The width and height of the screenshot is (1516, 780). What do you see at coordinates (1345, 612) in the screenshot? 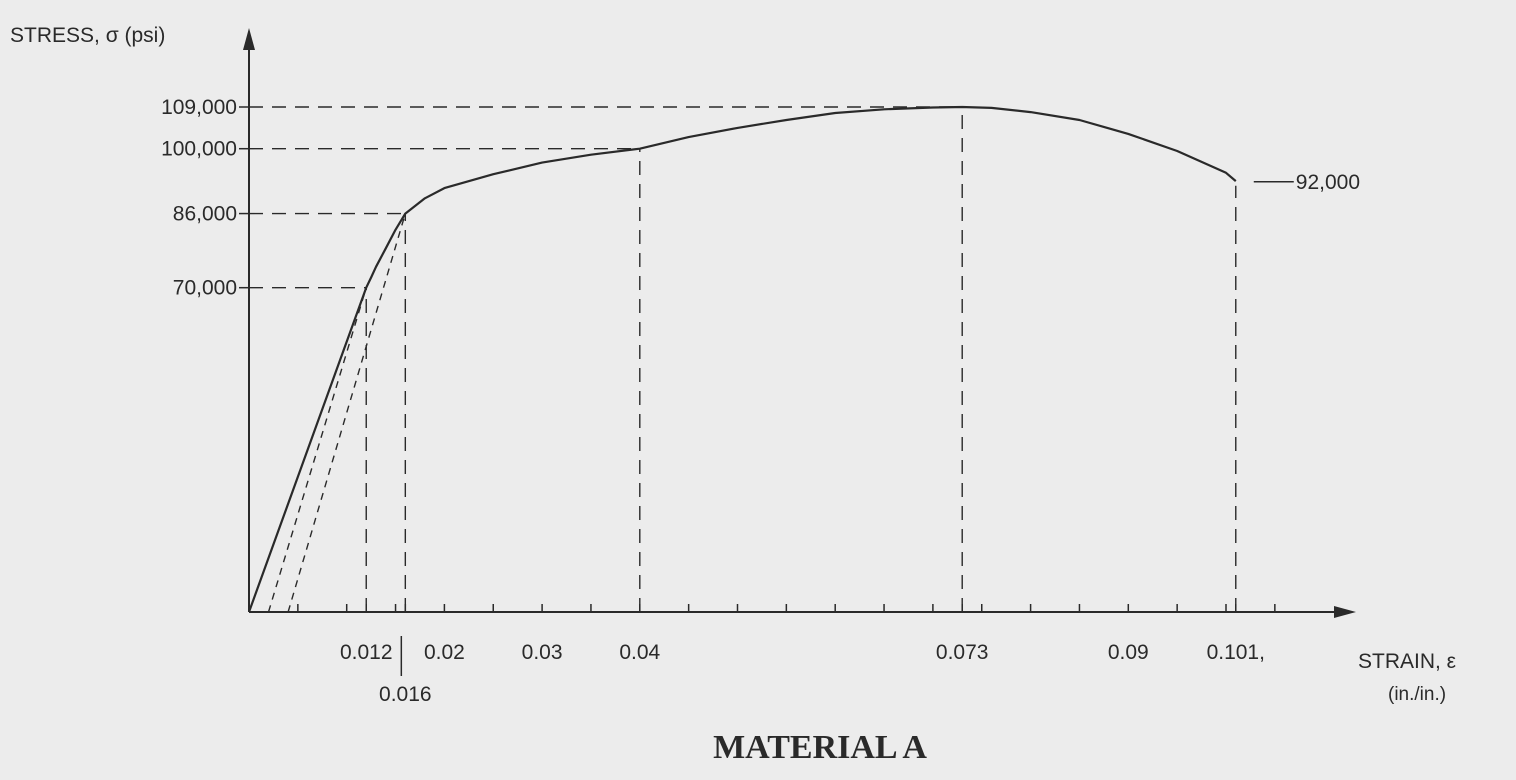
I see `x-axis-arrow` at bounding box center [1345, 612].